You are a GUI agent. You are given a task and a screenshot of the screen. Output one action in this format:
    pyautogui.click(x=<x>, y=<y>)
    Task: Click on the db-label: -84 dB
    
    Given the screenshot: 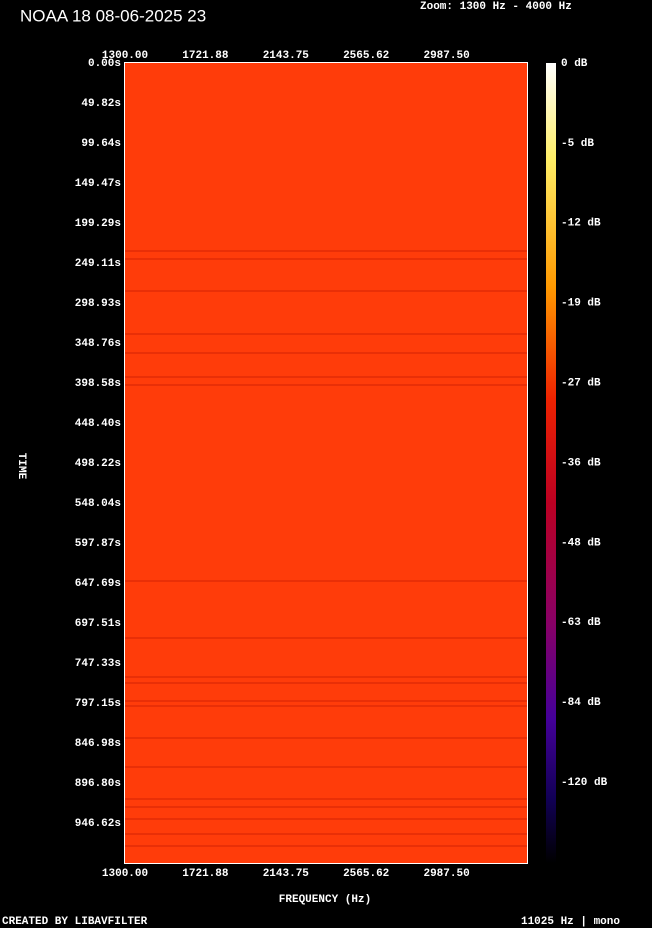 What is the action you would take?
    pyautogui.click(x=581, y=703)
    